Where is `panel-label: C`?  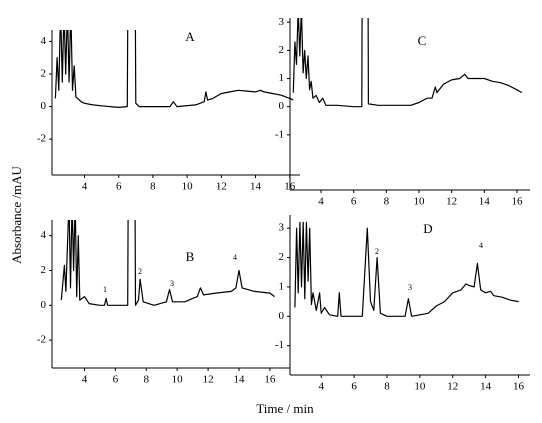
panel-label: C is located at coordinates (422, 40).